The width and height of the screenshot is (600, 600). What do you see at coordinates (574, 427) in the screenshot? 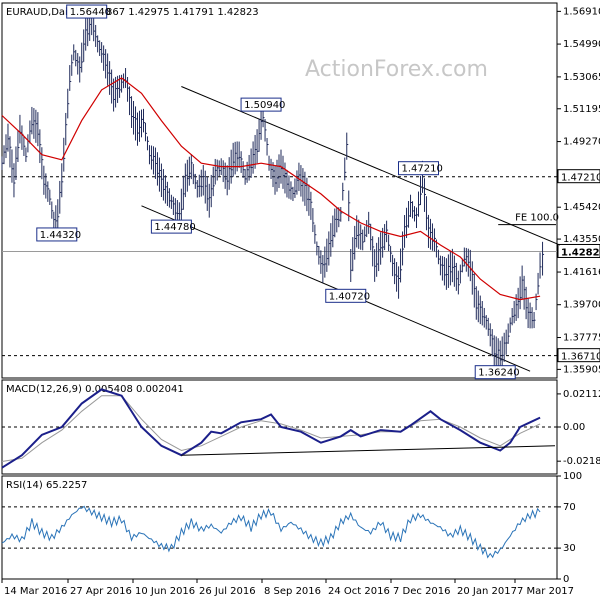
I see `macd-tick-label: 0.00` at bounding box center [574, 427].